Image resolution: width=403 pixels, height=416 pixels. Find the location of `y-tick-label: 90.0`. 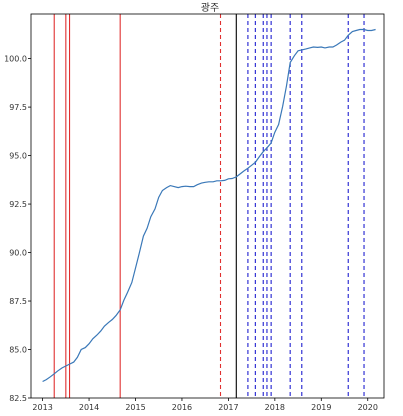

y-tick-label: 90.0 is located at coordinates (18, 253).